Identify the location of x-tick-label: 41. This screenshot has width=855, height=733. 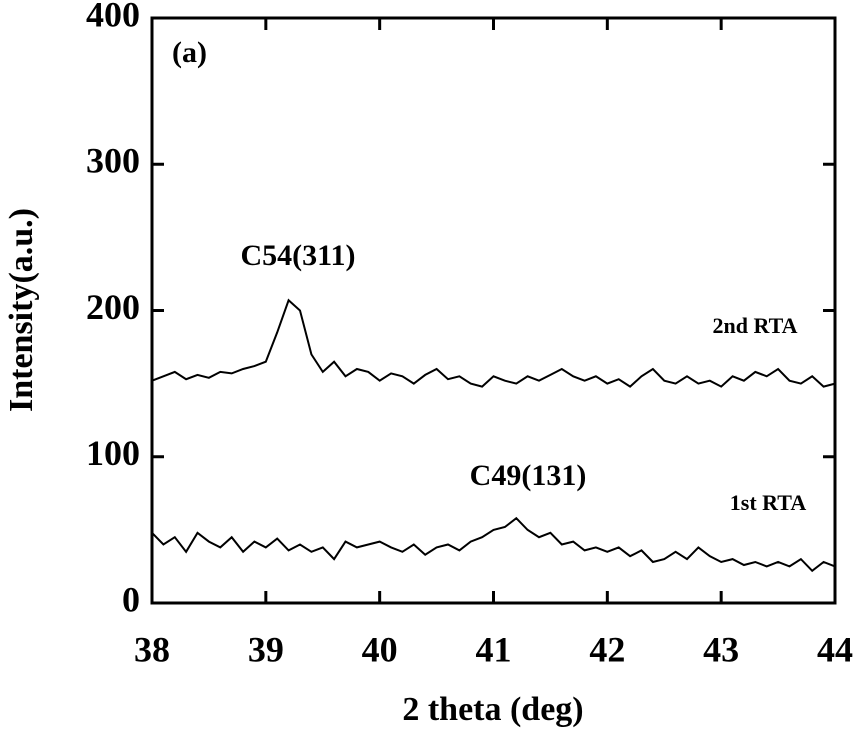
(494, 649).